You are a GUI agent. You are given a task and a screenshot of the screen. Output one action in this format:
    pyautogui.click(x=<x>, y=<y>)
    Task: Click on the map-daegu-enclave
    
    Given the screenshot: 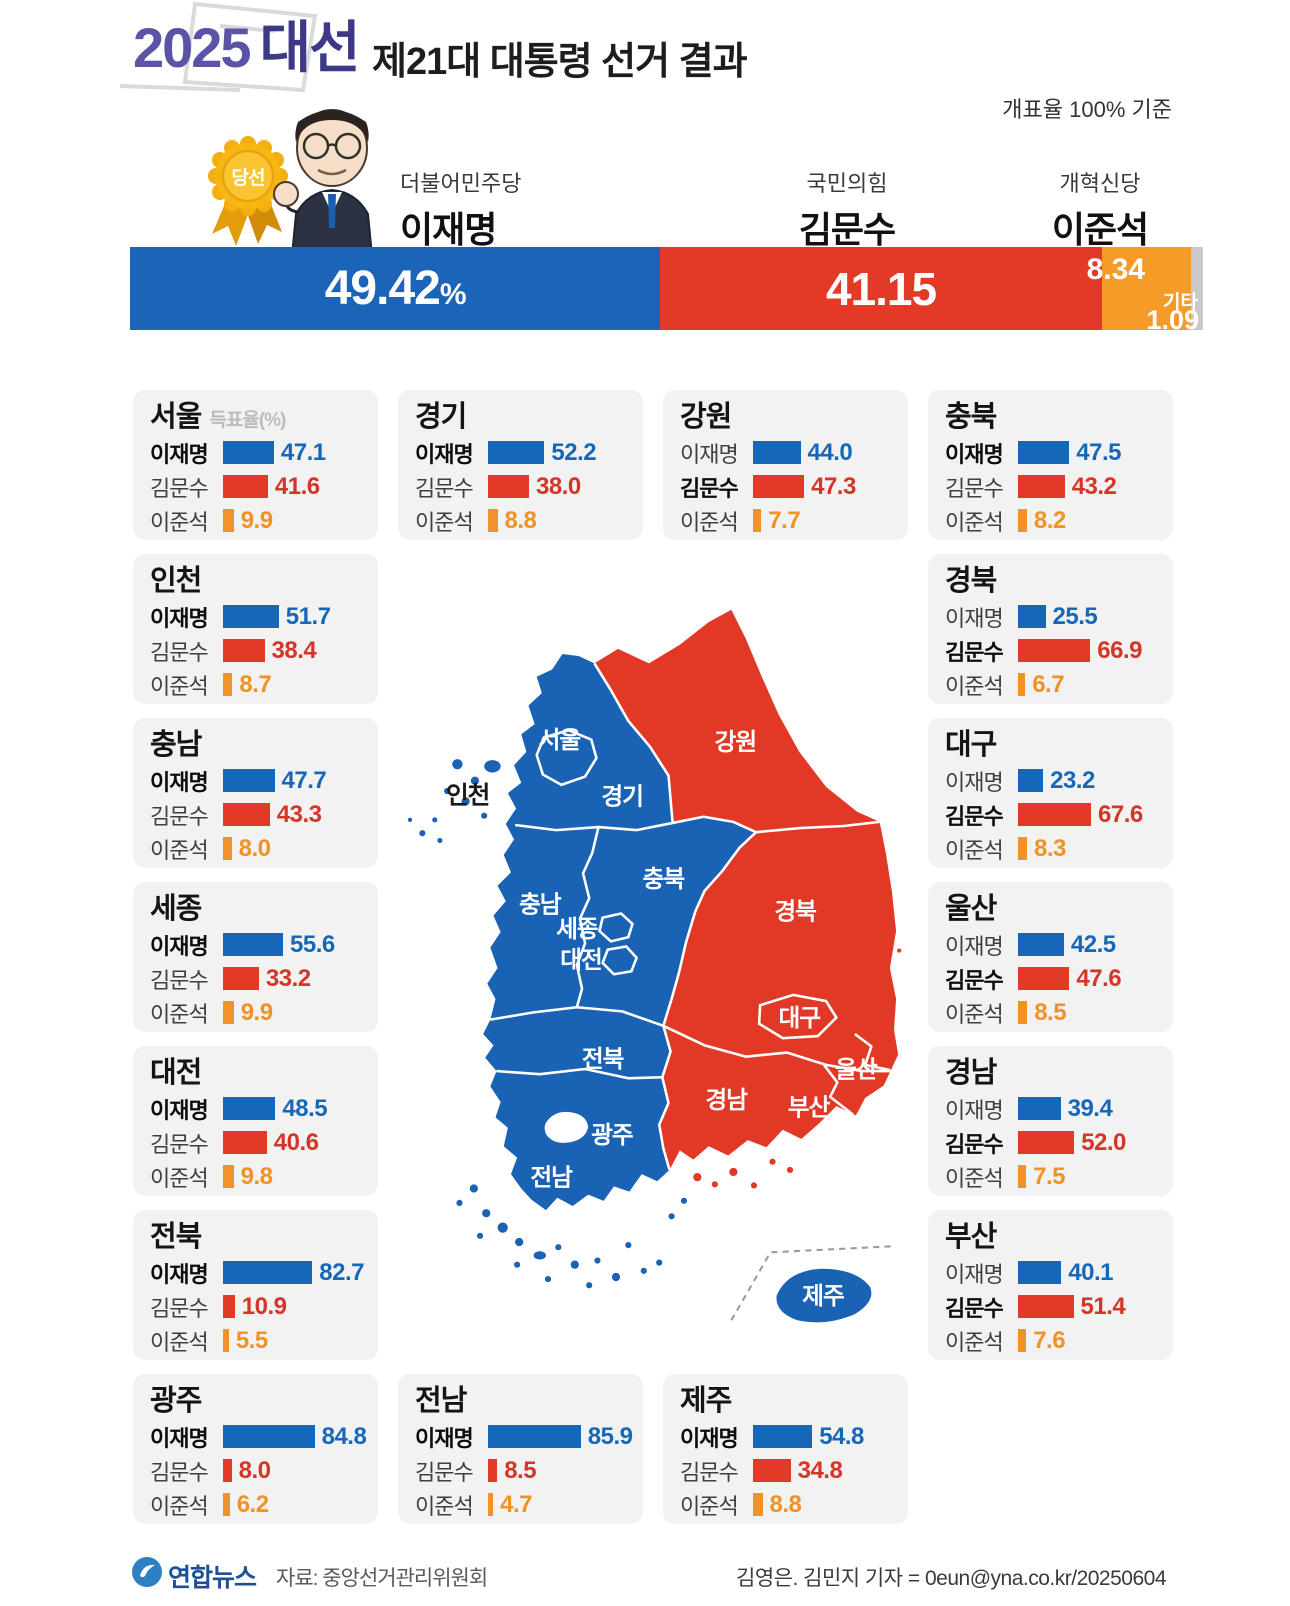 What is the action you would take?
    pyautogui.click(x=797, y=1016)
    